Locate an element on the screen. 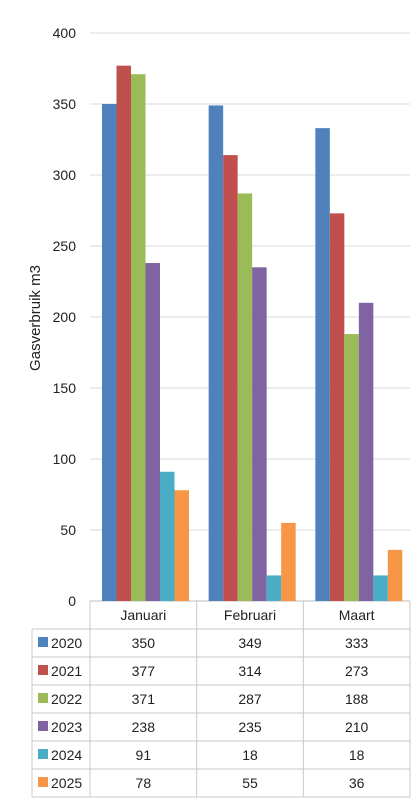 The width and height of the screenshot is (411, 800). table-cell: 238 is located at coordinates (144, 727).